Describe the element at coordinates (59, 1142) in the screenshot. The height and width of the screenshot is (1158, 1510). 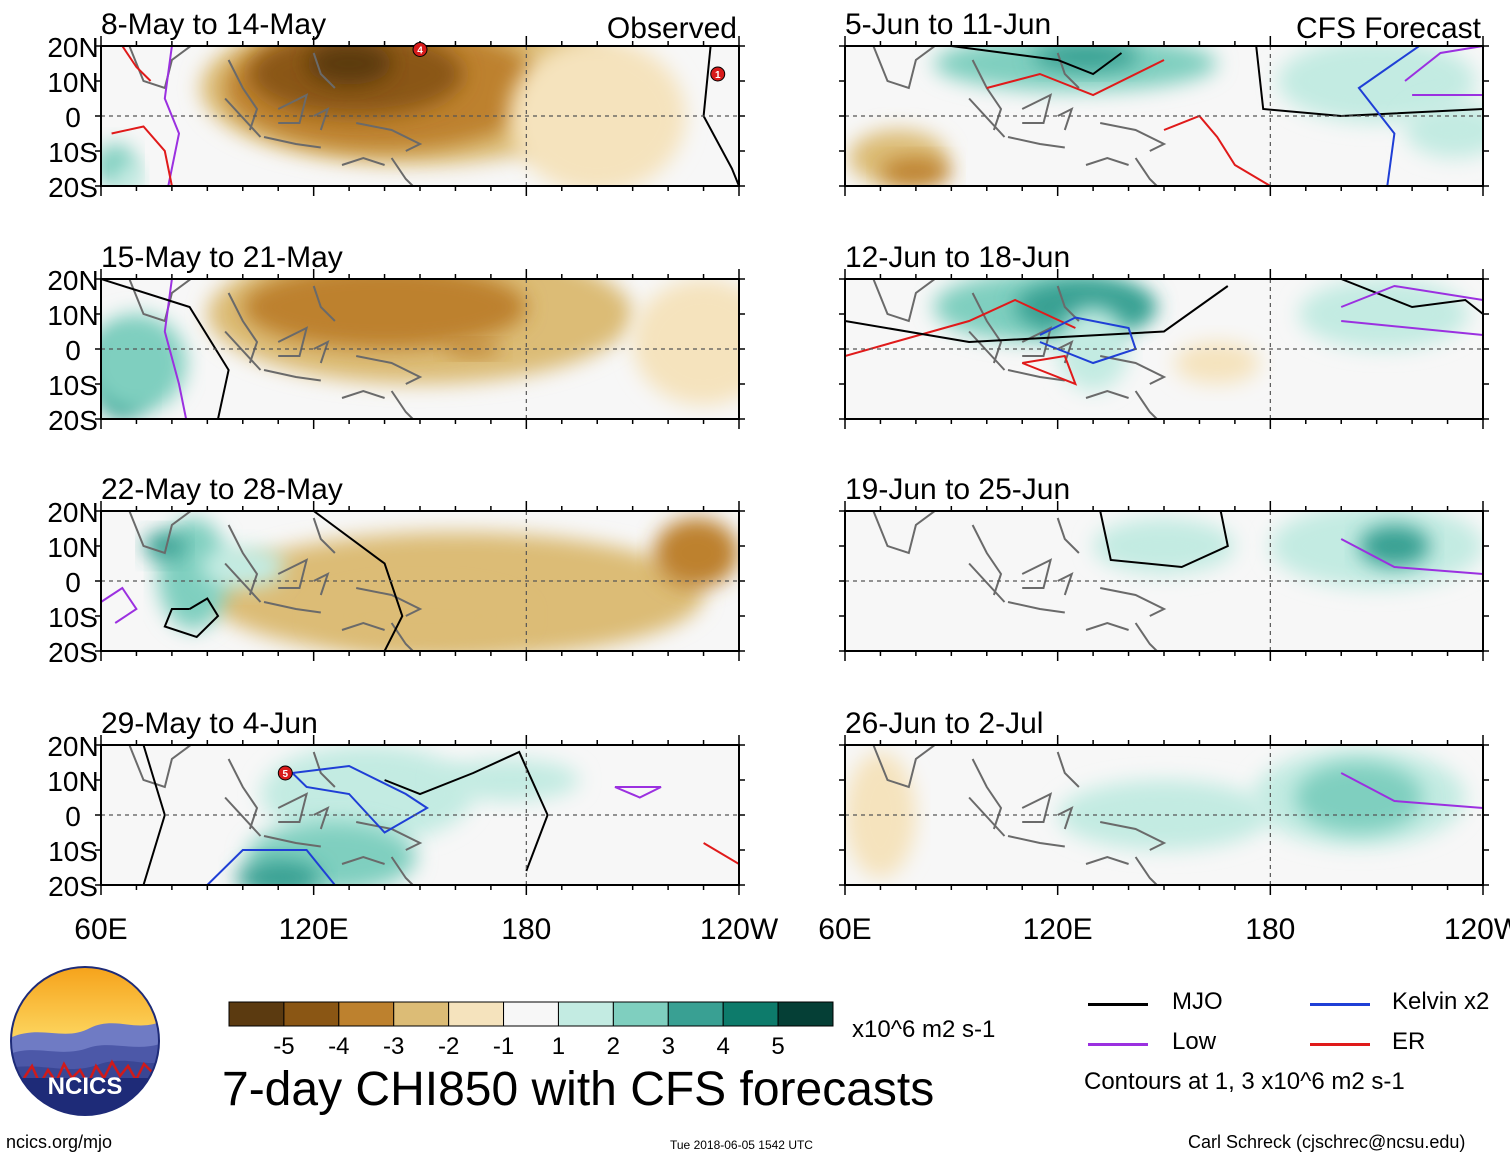
I see `footer-url: ncics.org/mjo` at that location.